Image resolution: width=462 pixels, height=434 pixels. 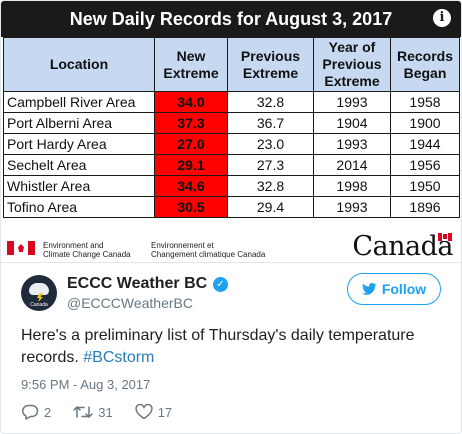 I want to click on table-row: Port Alberni Area 37.3 36.7 1904 1900, so click(x=231, y=123).